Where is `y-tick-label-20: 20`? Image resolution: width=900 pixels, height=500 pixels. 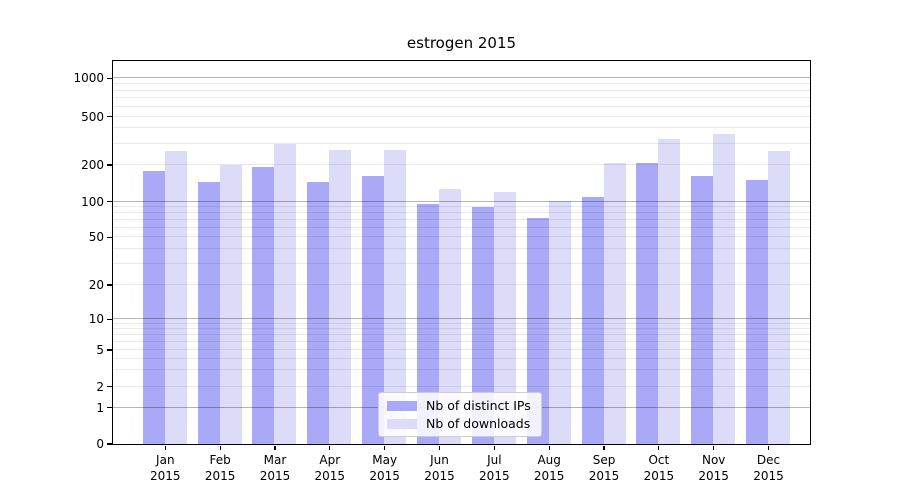 y-tick-label-20: 20 is located at coordinates (96, 285).